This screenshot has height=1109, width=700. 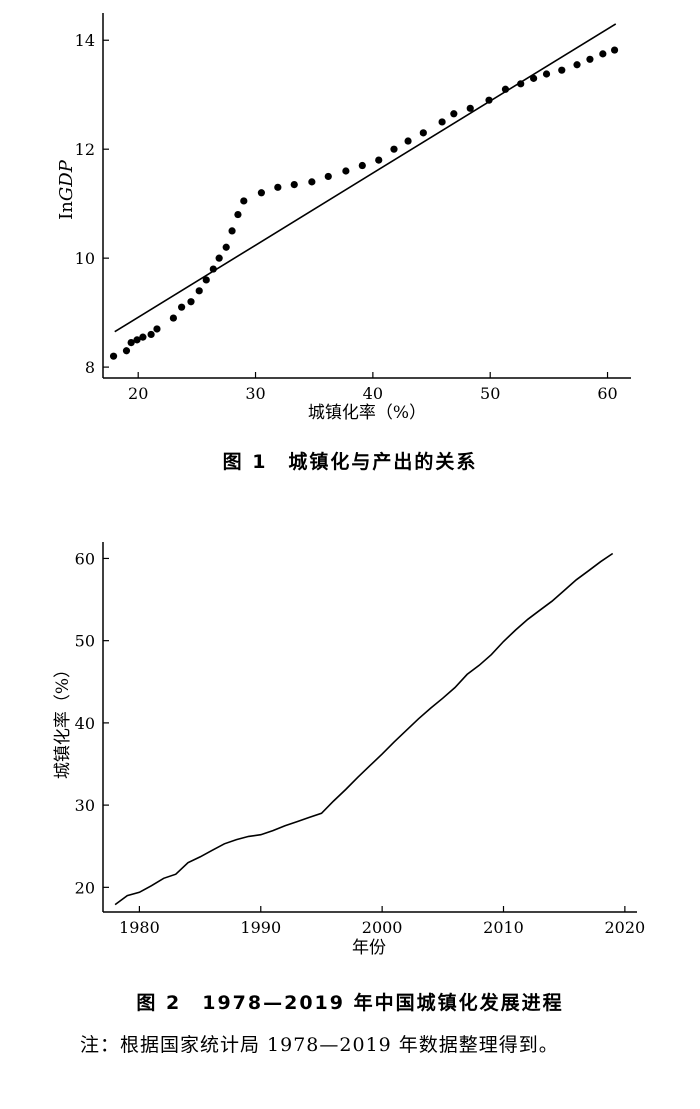 I want to click on chart1-x-tick-label: 50, so click(x=490, y=393).